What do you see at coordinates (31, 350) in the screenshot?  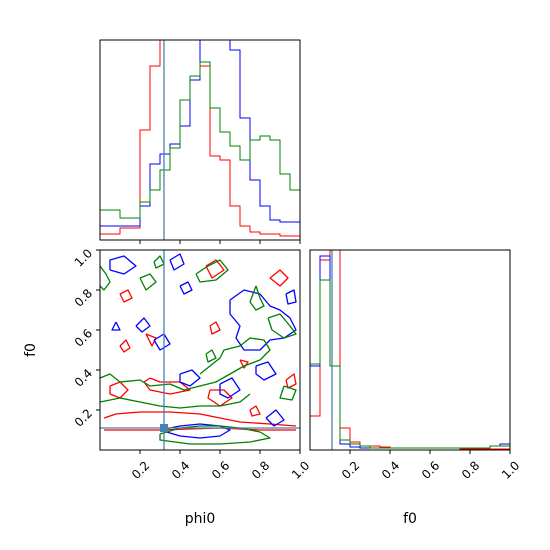 I see `y-axis-label-f0: f0` at bounding box center [31, 350].